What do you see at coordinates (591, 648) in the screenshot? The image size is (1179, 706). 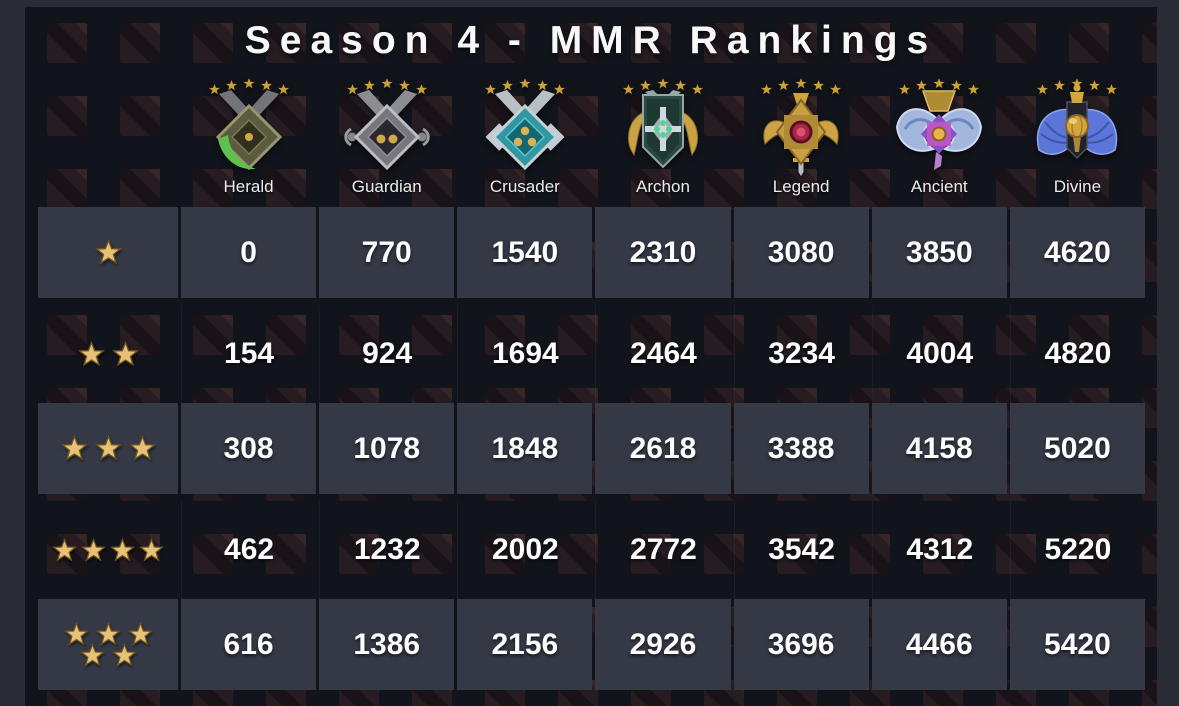 I see `table-row: 616 1386 2156 2926 3696 4466 5420` at bounding box center [591, 648].